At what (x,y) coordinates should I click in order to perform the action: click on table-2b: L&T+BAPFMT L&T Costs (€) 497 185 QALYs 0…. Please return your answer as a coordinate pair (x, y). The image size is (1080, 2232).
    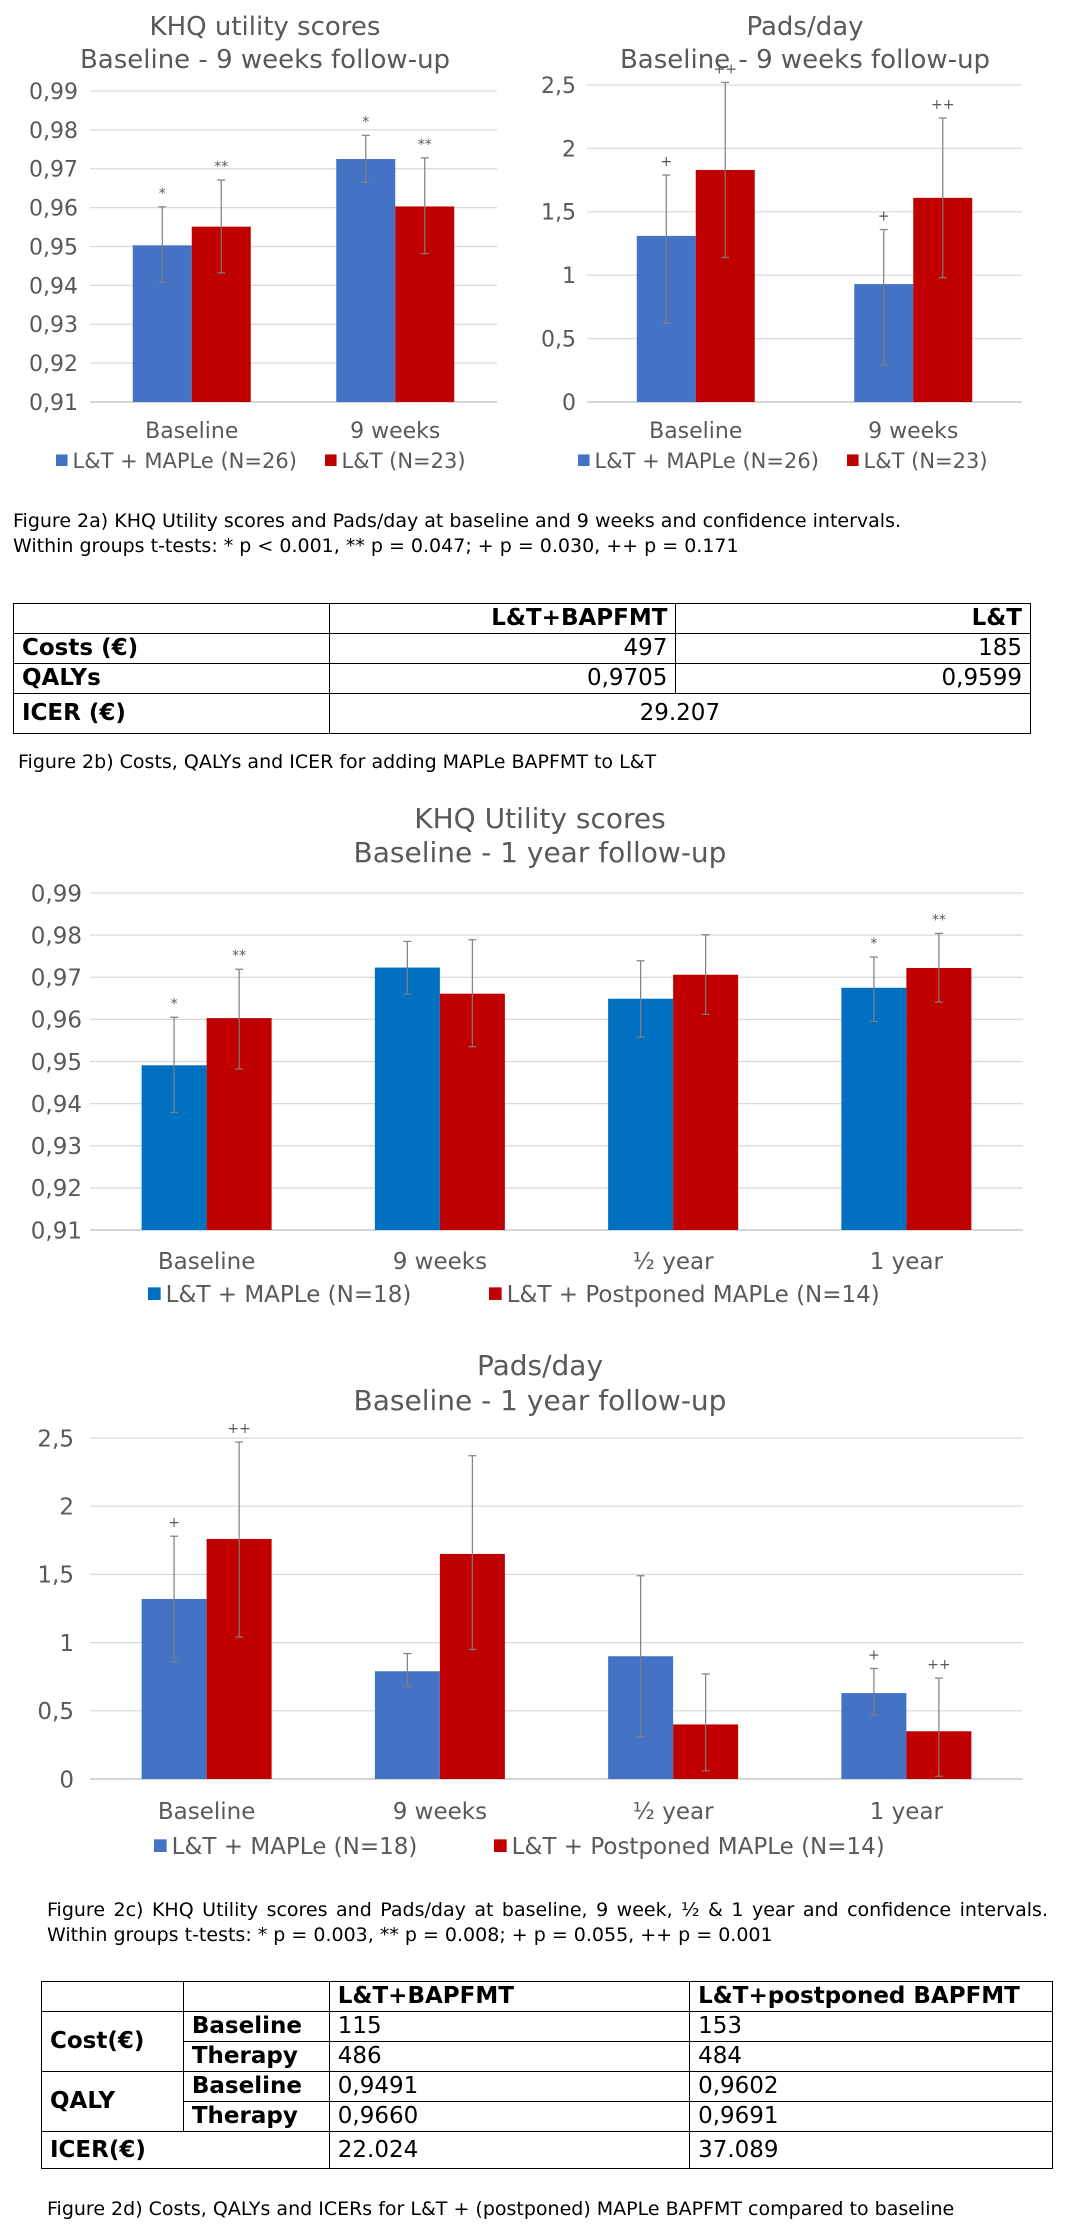
    Looking at the image, I should click on (522, 668).